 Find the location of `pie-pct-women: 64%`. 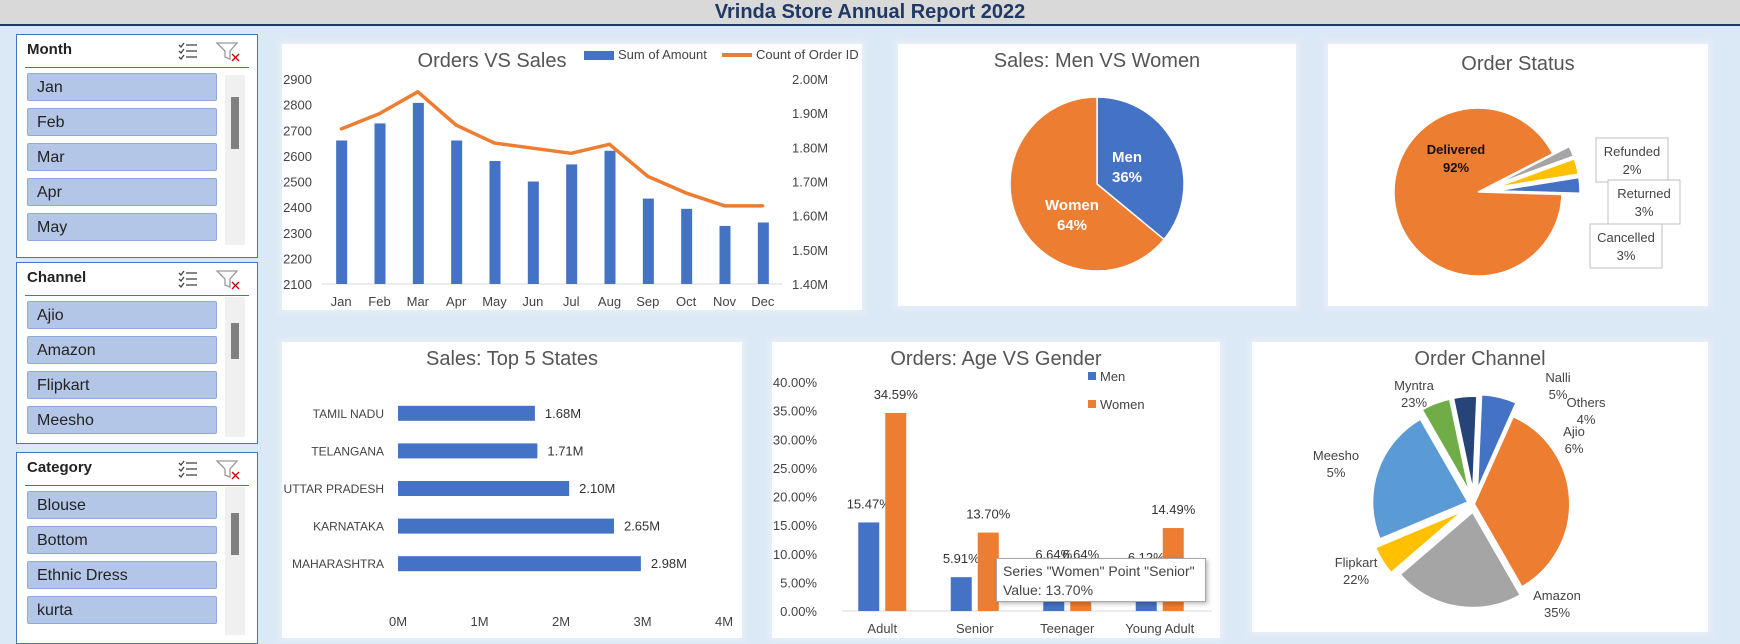

pie-pct-women: 64% is located at coordinates (1072, 225).